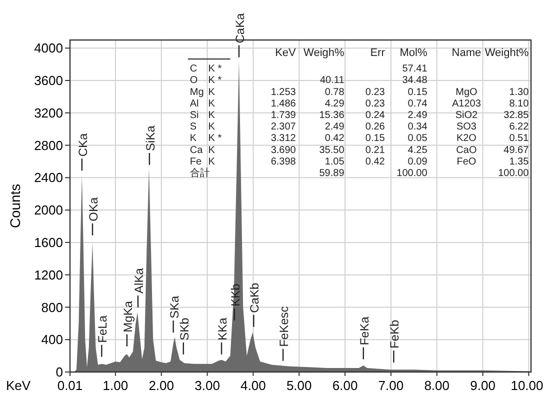 The image size is (543, 400). I want to click on y-tick-label: 1600, so click(48, 242).